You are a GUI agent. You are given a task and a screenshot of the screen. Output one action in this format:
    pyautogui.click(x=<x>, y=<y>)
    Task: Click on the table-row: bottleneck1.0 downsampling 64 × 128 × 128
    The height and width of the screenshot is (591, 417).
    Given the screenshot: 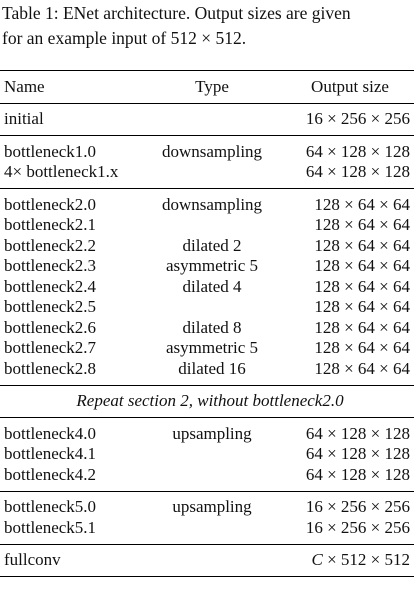 What is the action you would take?
    pyautogui.click(x=207, y=152)
    